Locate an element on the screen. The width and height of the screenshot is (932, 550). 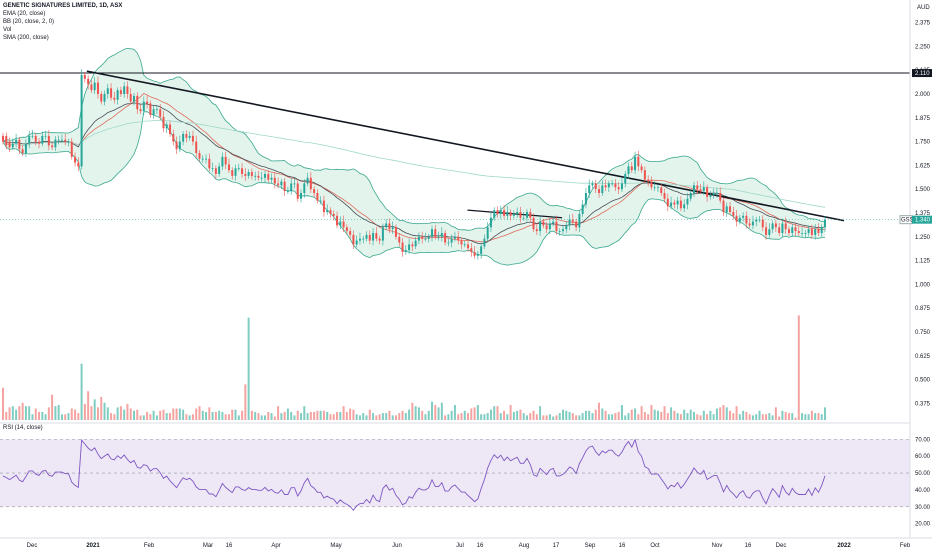
rsi-tick-label: 70.00 is located at coordinates (923, 440).